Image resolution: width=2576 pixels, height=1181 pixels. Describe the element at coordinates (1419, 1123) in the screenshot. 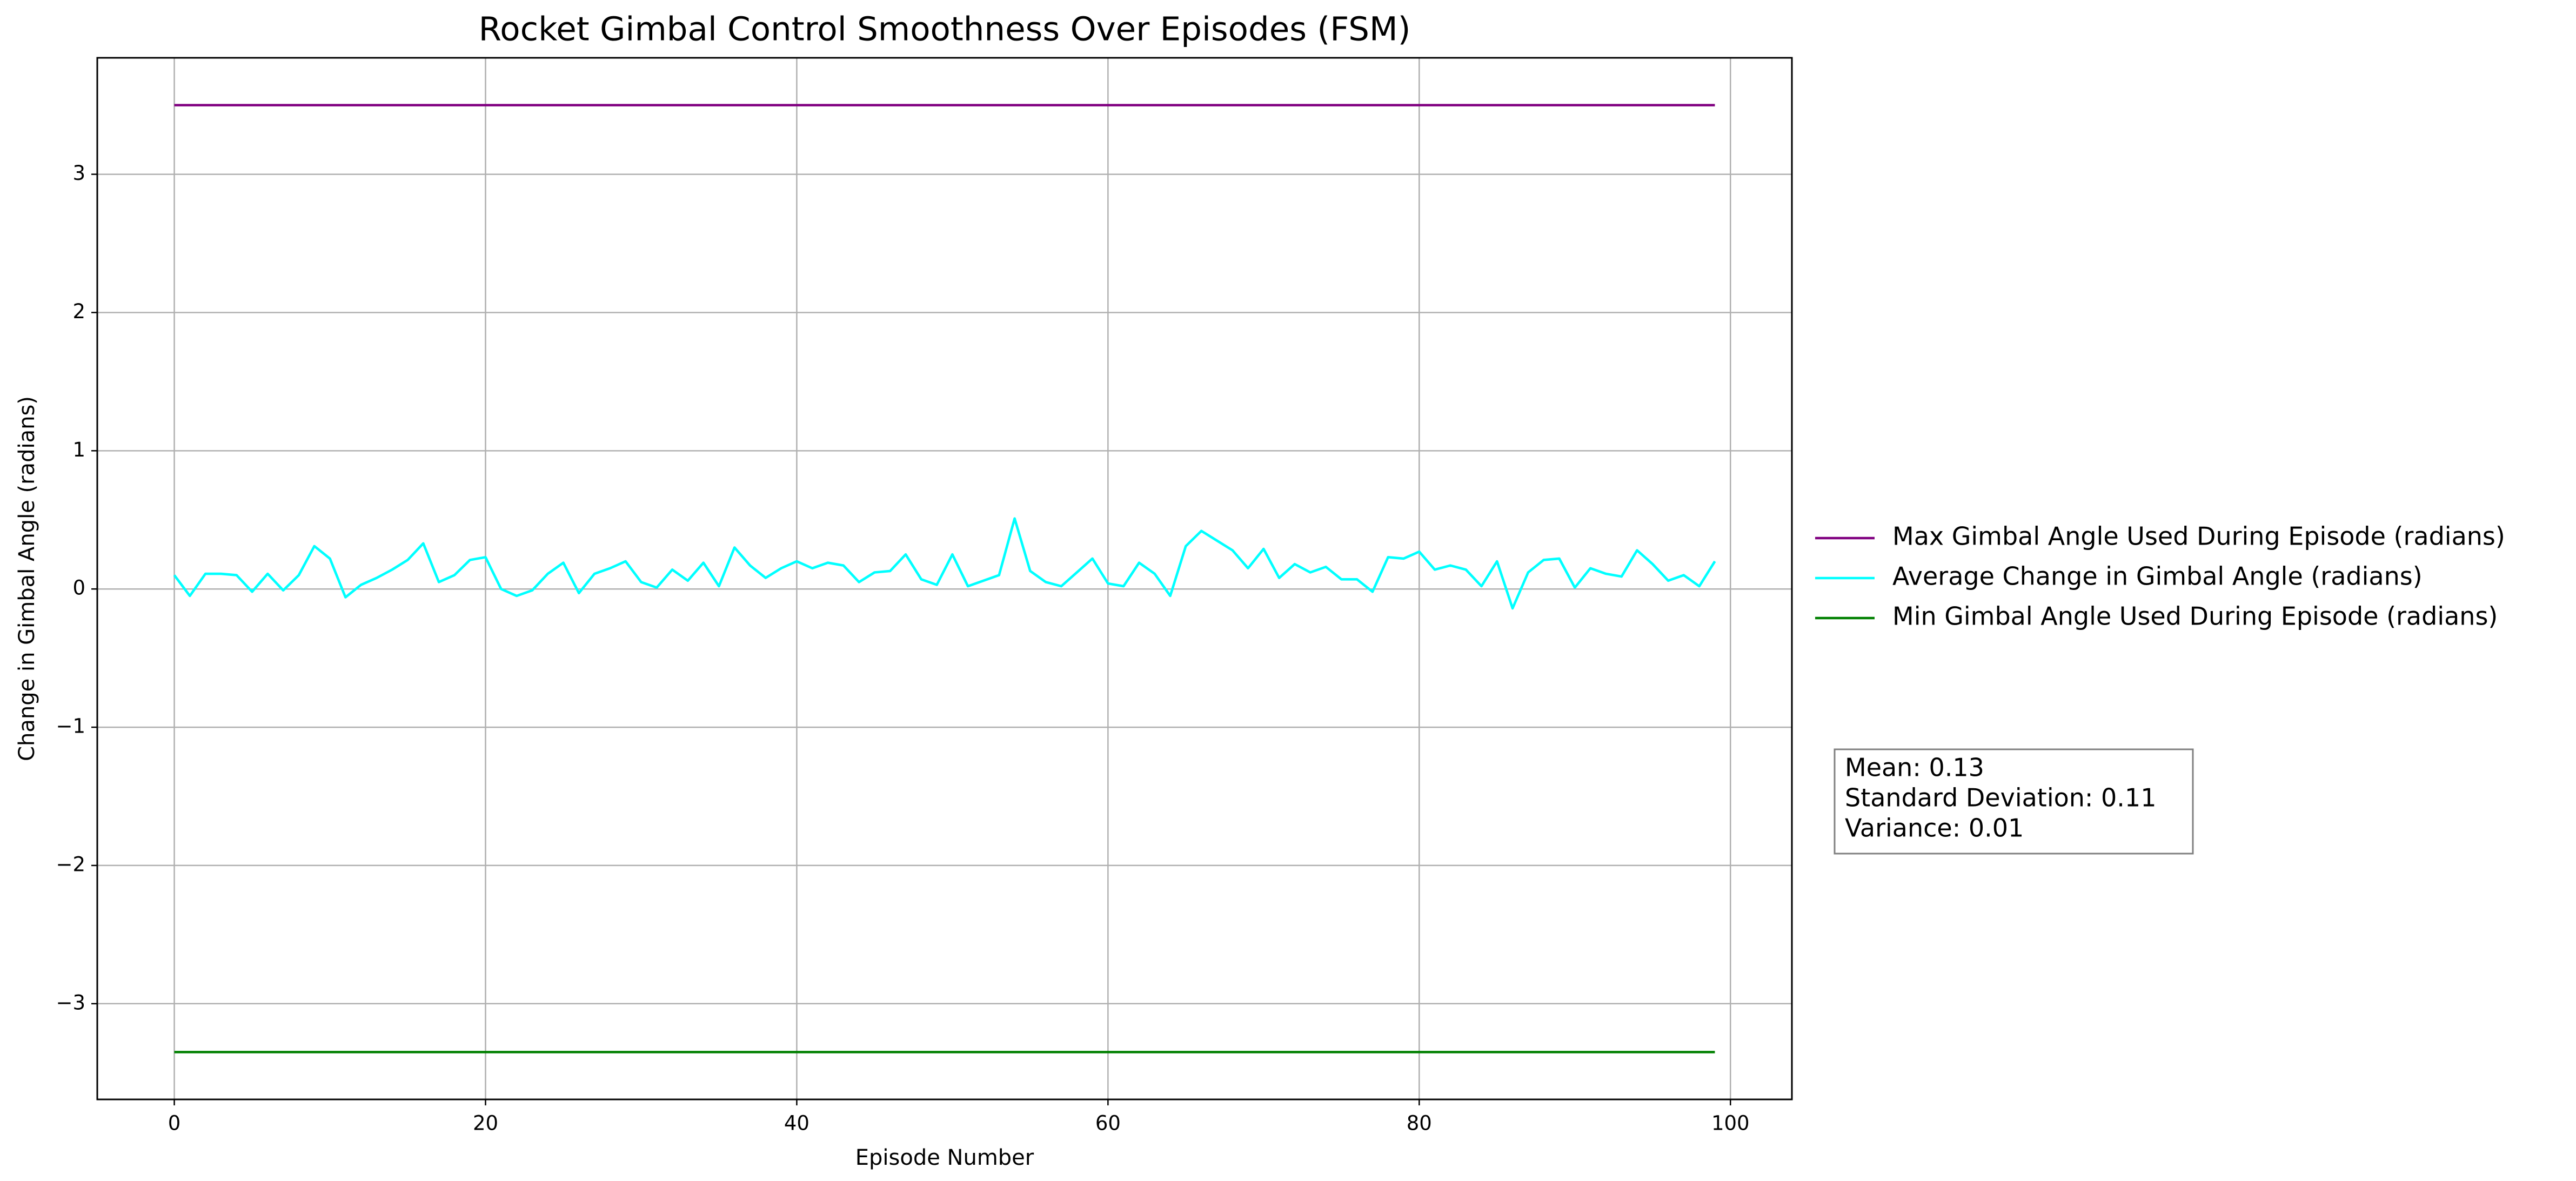

I see `x-tick-label: 80` at that location.